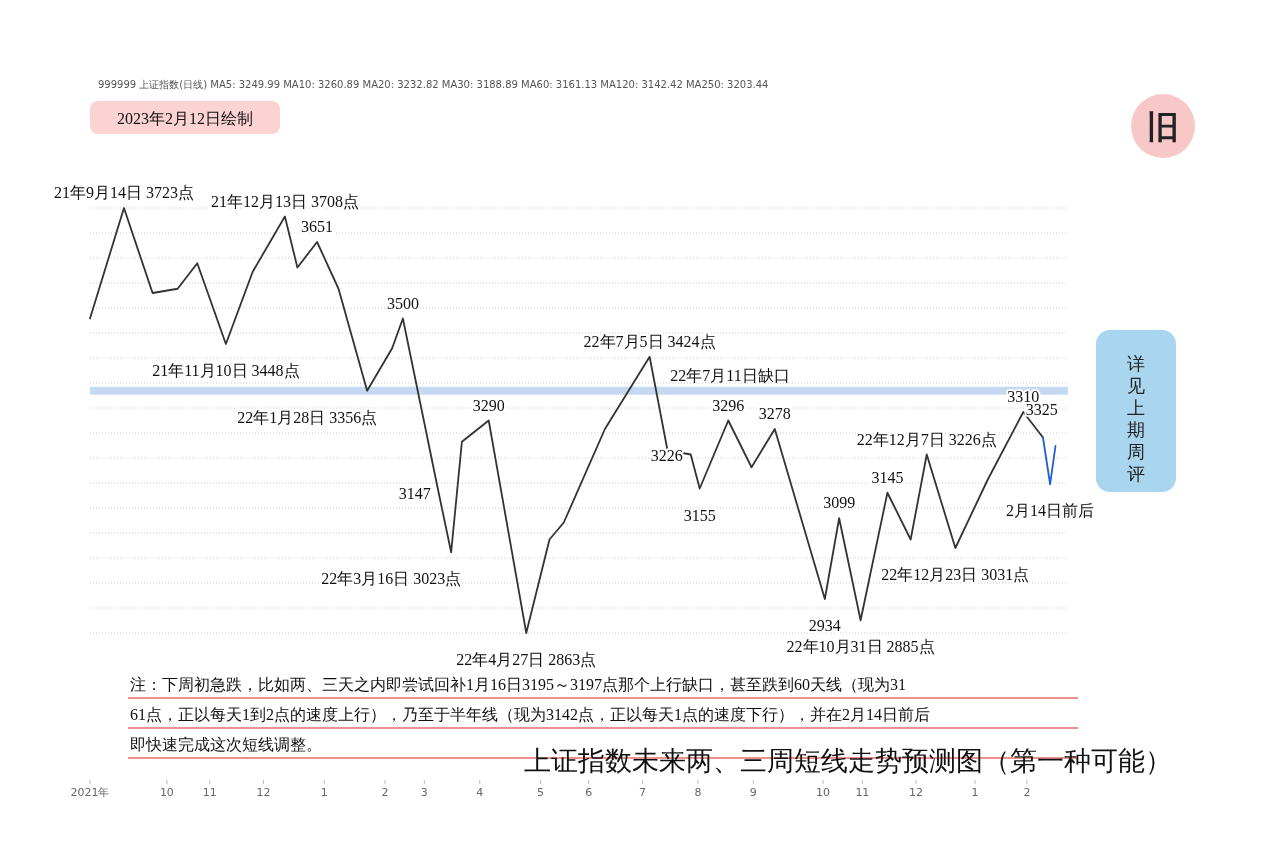 The height and width of the screenshot is (864, 1273). I want to click on annotation: 22年3月16日 3023点, so click(391, 579).